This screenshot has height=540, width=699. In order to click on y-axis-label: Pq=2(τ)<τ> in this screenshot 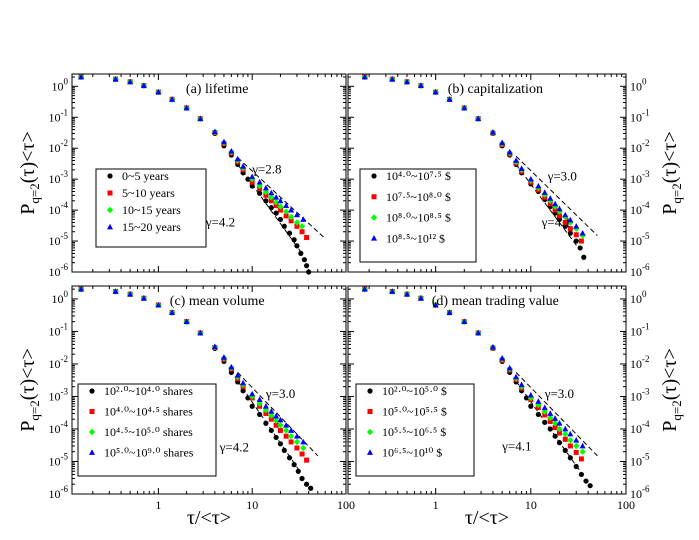, I will do `click(29, 172)`.